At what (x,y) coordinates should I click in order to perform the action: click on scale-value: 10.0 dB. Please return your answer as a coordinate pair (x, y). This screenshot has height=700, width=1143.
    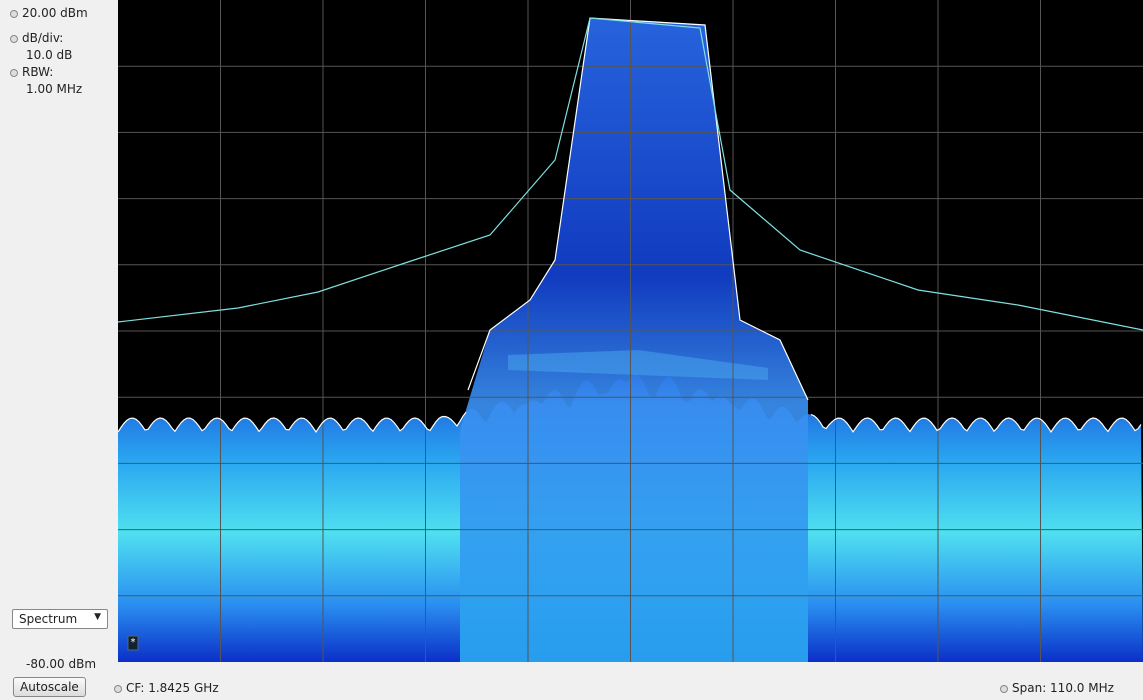
    Looking at the image, I should click on (49, 55).